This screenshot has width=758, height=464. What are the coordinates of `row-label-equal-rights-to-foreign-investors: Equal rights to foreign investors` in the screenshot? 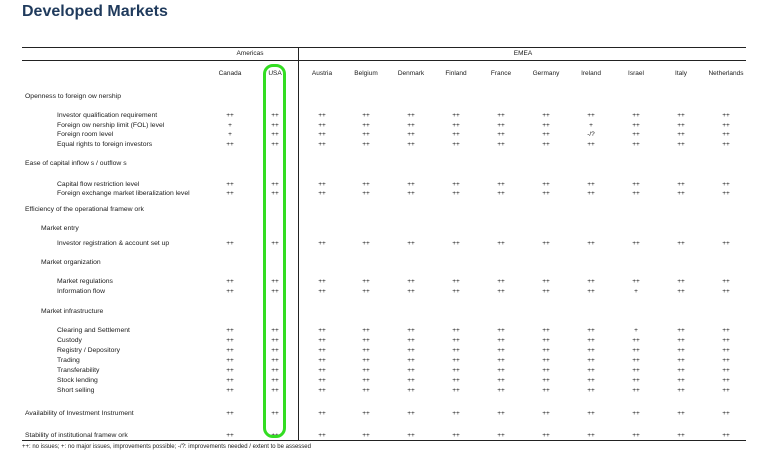 It's located at (105, 144).